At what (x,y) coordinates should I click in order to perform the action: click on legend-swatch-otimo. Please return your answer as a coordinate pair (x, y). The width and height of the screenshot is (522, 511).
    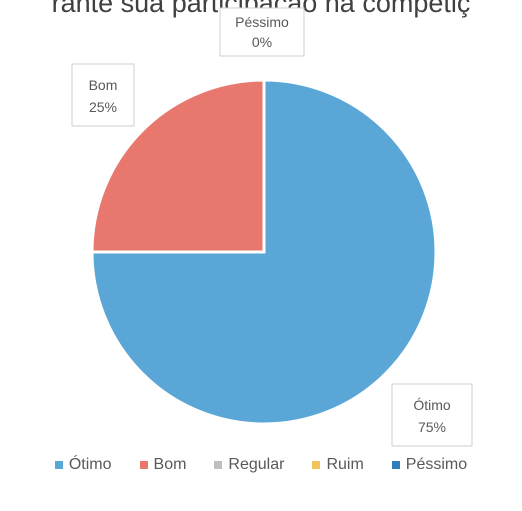
    Looking at the image, I should click on (58, 465).